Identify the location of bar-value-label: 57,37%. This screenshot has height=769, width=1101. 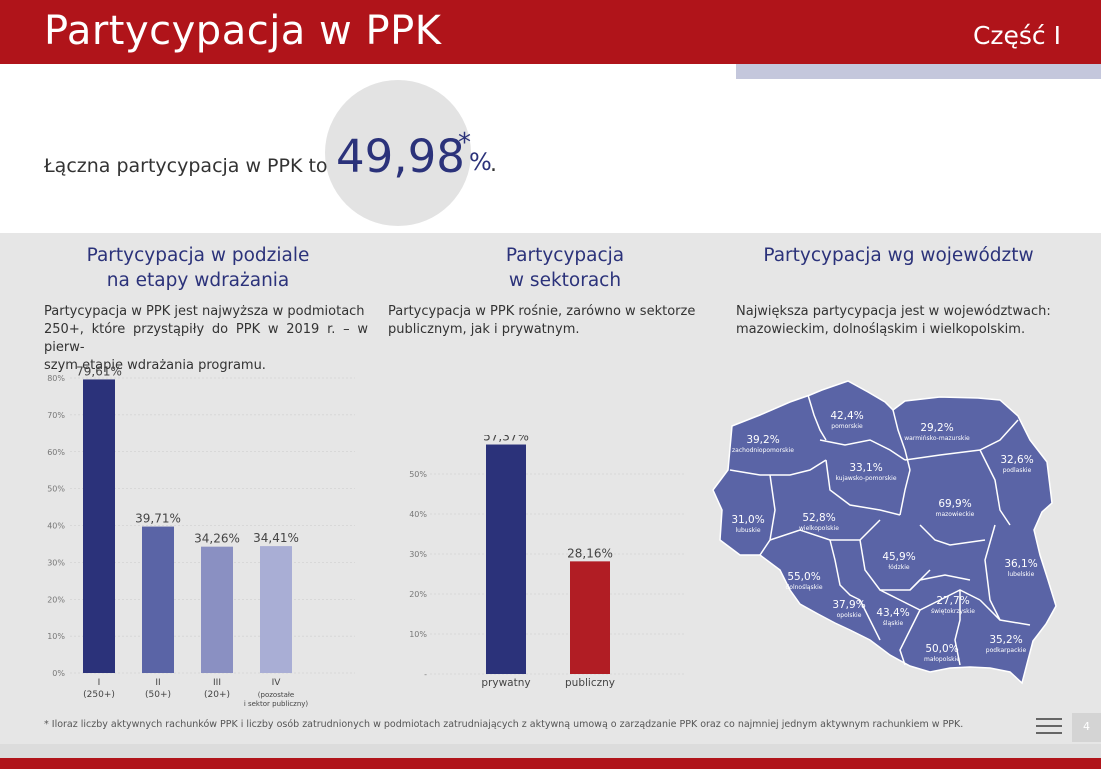
(506, 439).